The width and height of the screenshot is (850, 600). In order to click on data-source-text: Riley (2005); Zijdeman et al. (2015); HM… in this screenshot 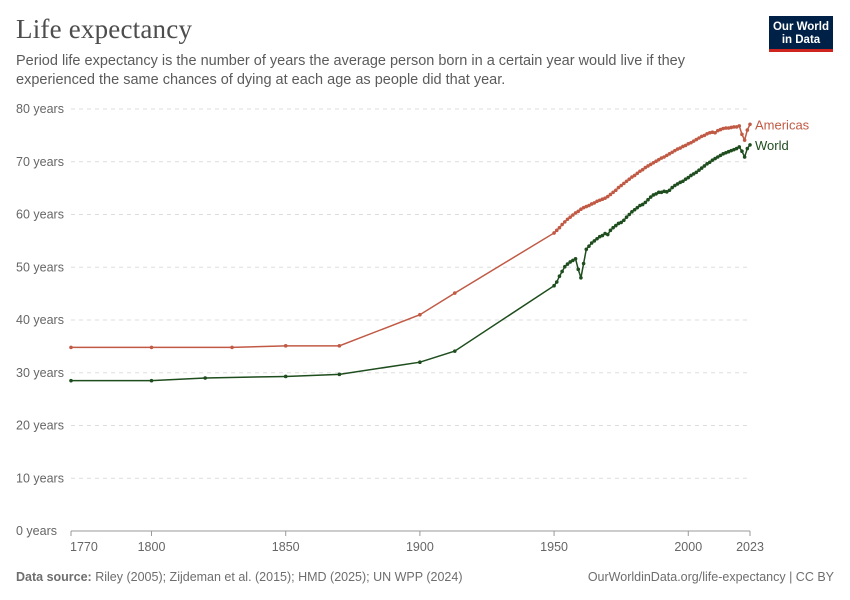, I will do `click(279, 577)`.